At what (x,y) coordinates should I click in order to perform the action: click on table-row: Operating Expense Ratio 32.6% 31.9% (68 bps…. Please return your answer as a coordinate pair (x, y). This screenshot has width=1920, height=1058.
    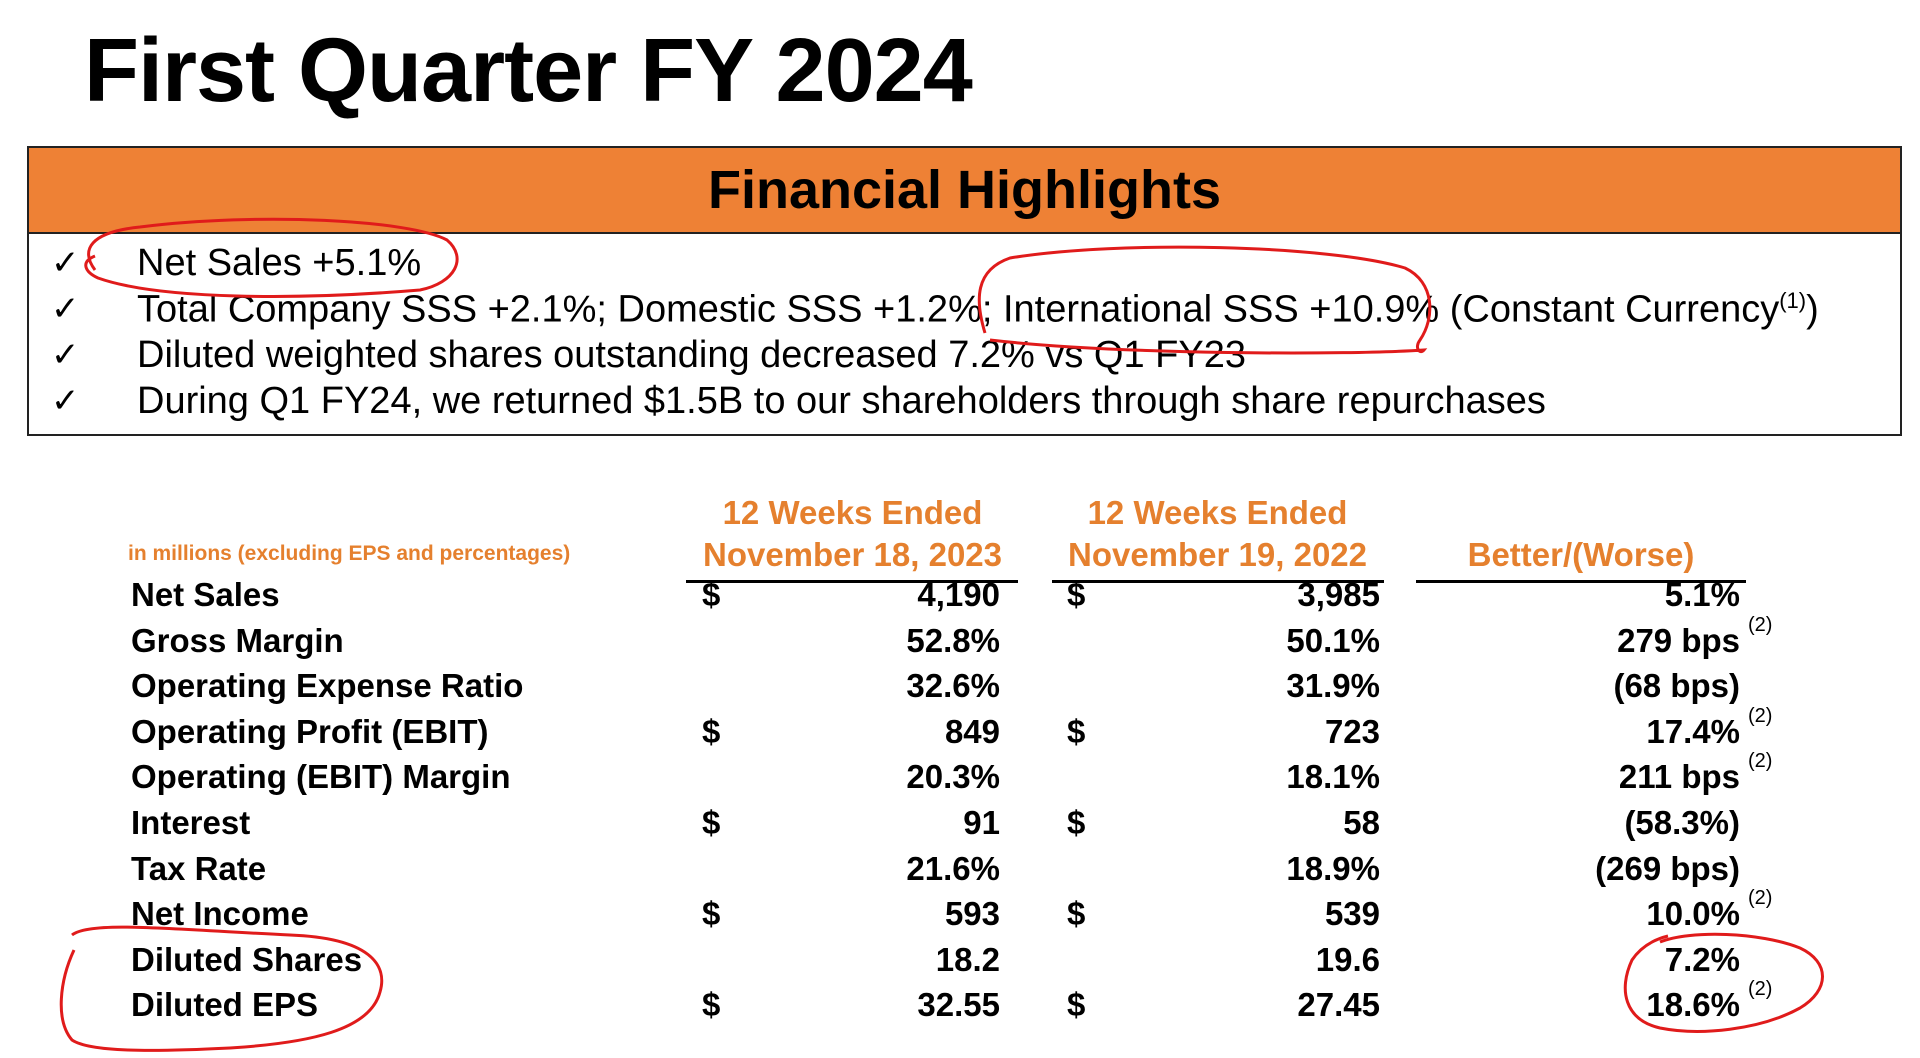
    Looking at the image, I should click on (960, 689).